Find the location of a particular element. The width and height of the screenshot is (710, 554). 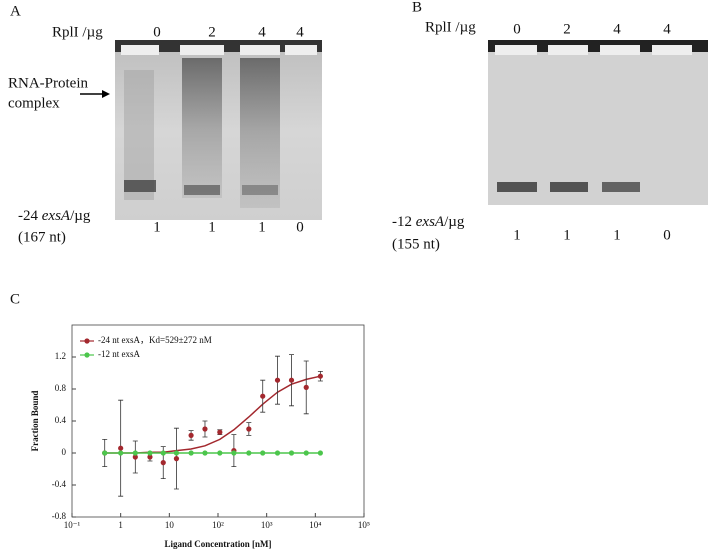

arrow-head is located at coordinates (106, 94).